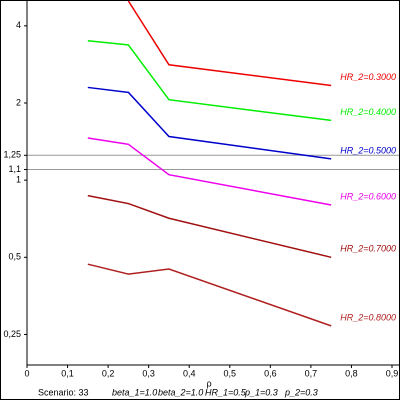  Describe the element at coordinates (368, 150) in the screenshot. I see `series-label: HR_2=0.5000` at that location.